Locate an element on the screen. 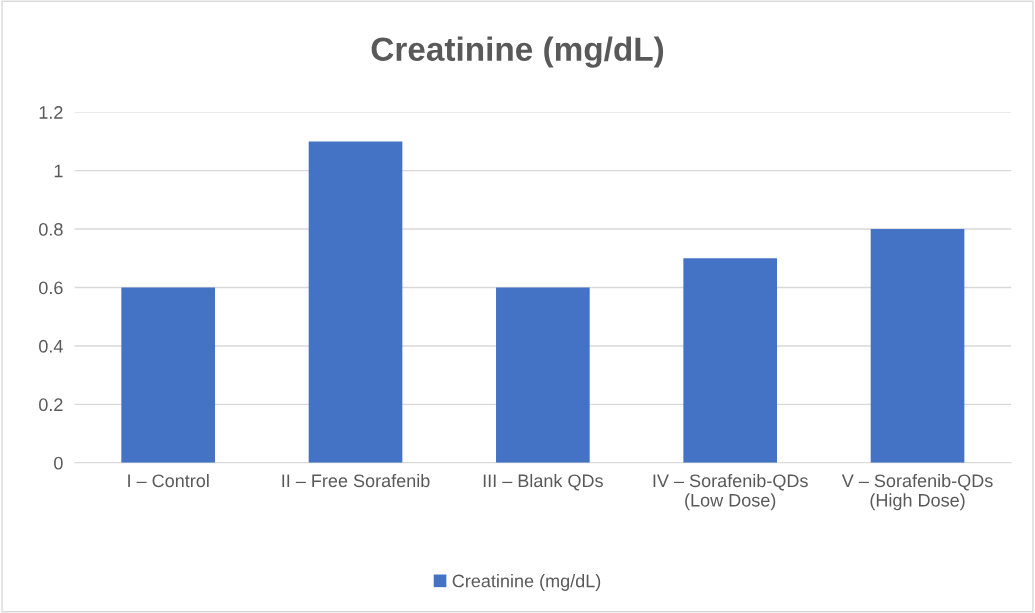 The width and height of the screenshot is (1035, 613). x-tick-label: II – Free Sorafenib is located at coordinates (356, 480).